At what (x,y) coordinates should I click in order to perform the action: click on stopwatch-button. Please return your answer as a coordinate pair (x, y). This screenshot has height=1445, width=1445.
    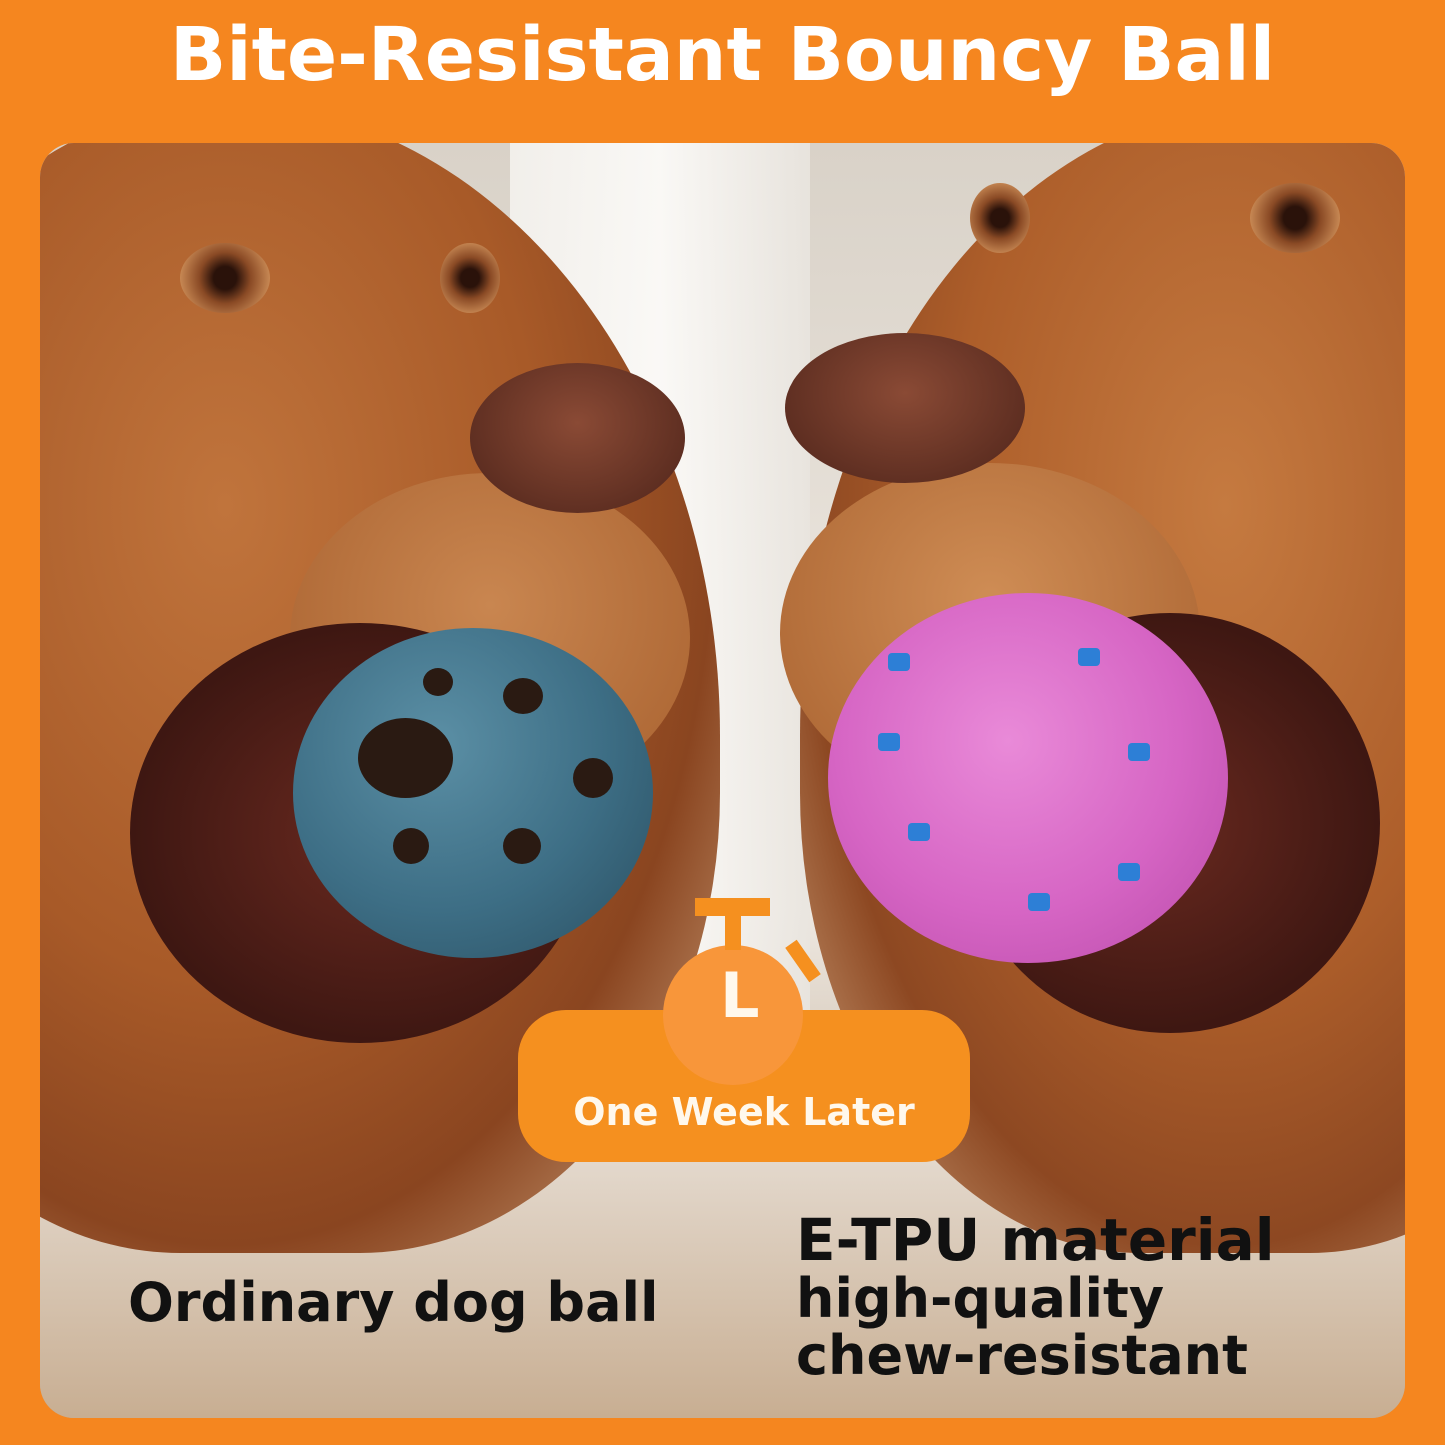
    Looking at the image, I should click on (732, 907).